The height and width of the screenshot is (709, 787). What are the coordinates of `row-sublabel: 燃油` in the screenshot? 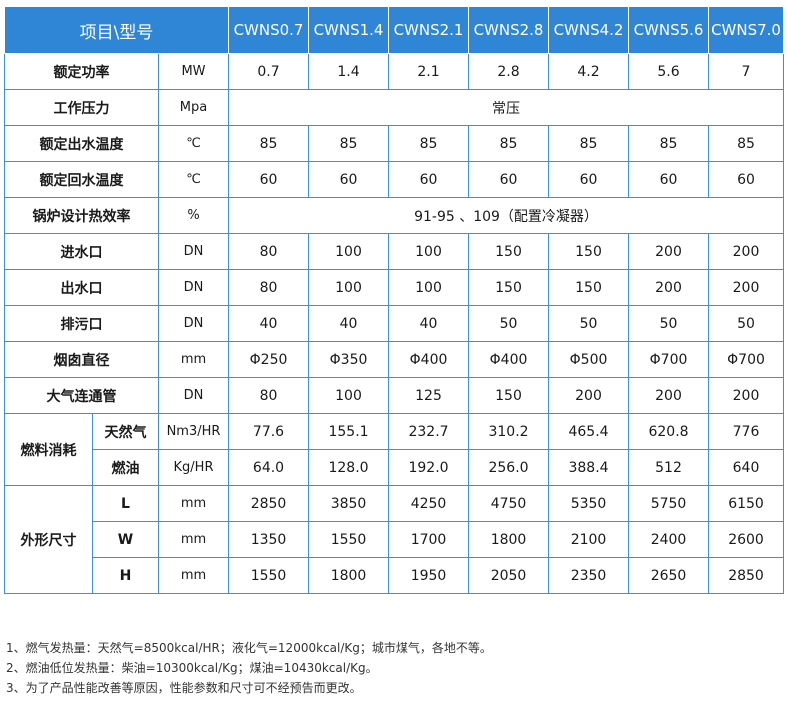 It's located at (125, 467).